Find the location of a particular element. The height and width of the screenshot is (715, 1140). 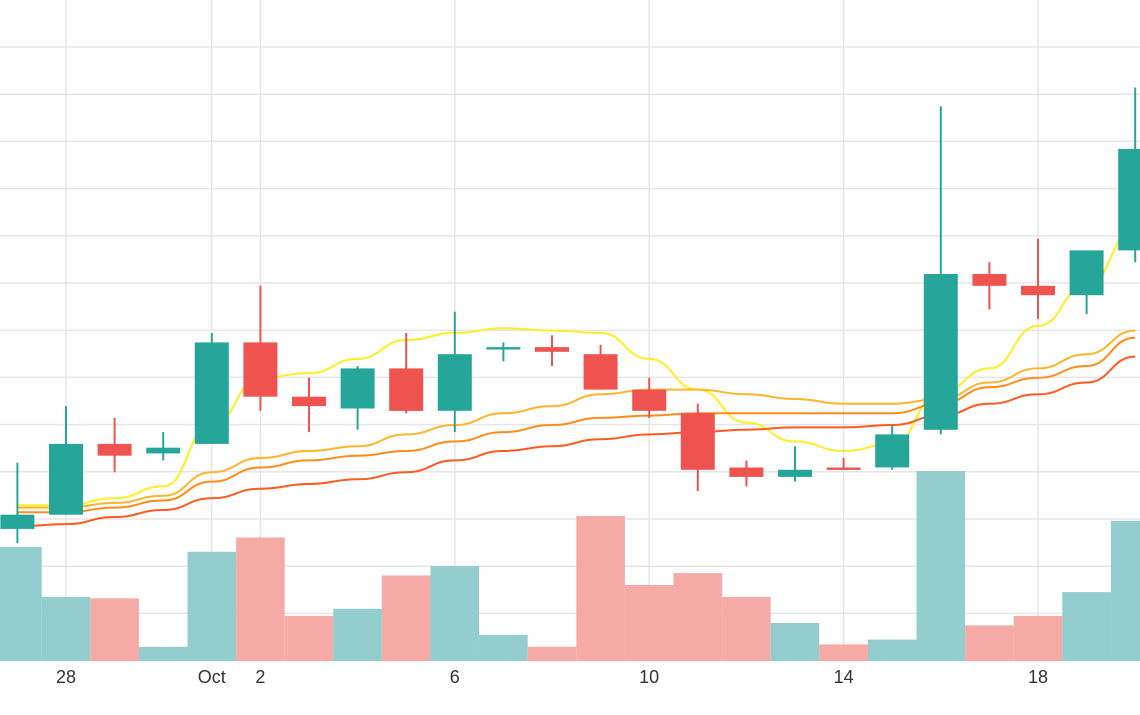

x-tick-label: 14 is located at coordinates (844, 677).